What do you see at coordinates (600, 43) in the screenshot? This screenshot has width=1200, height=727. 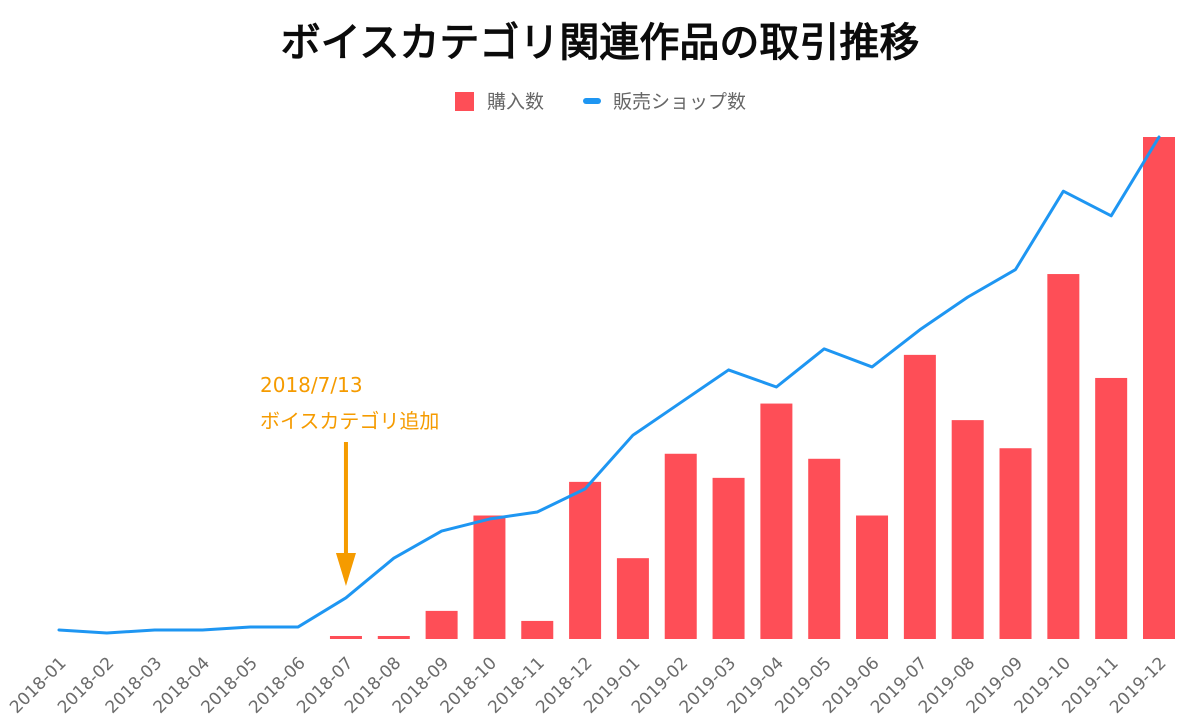 I see `chart-title: ボイスカテゴリ関連作品の取引推移` at bounding box center [600, 43].